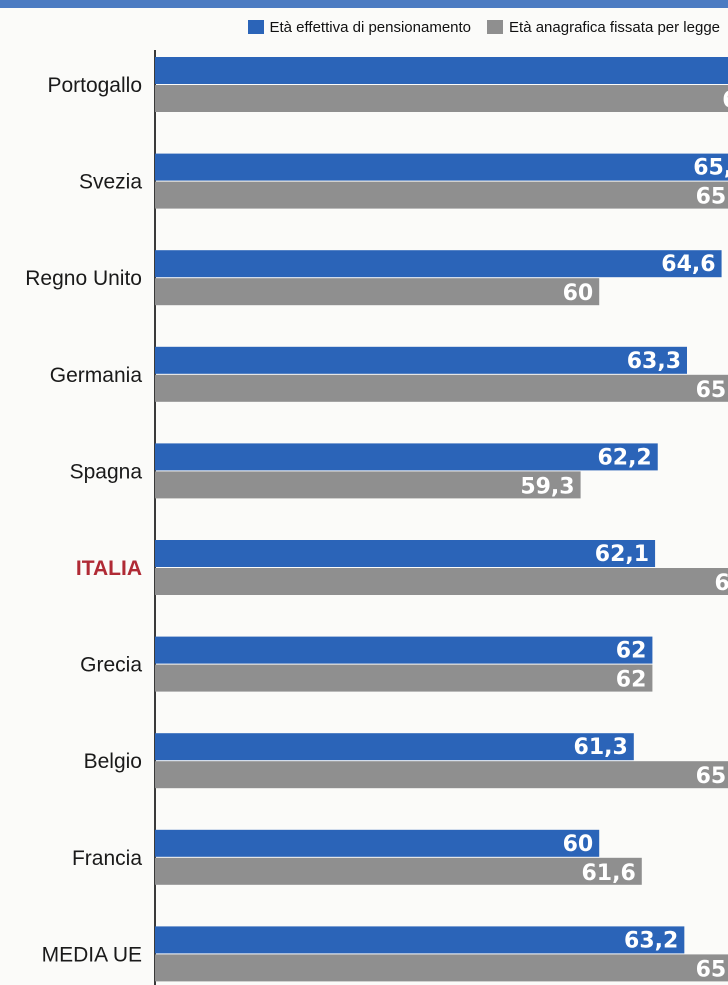 Image resolution: width=728 pixels, height=985 pixels. I want to click on value-label-primary-germania: 63,3, so click(654, 361).